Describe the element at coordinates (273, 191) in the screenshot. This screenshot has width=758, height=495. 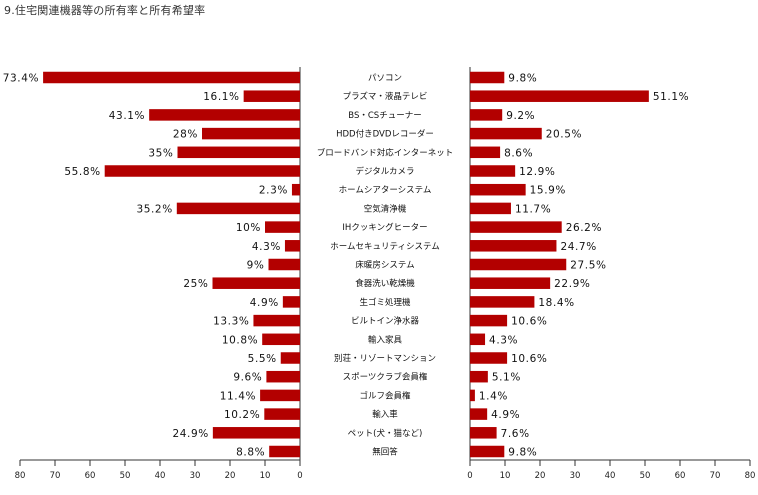
I see `owned-value-label: 2.3%` at that location.